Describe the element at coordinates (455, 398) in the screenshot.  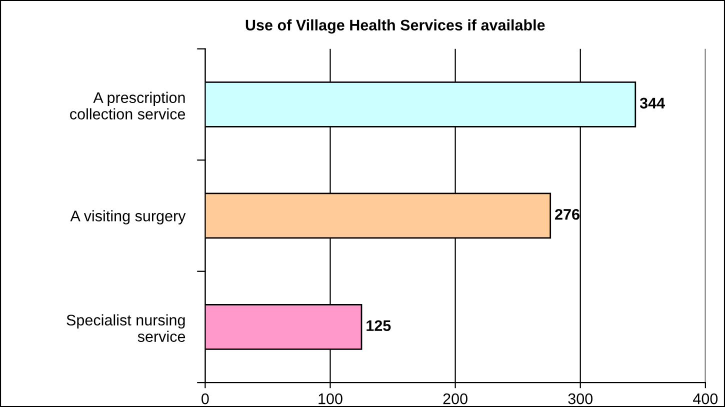
I see `x-tick-label: 200` at that location.